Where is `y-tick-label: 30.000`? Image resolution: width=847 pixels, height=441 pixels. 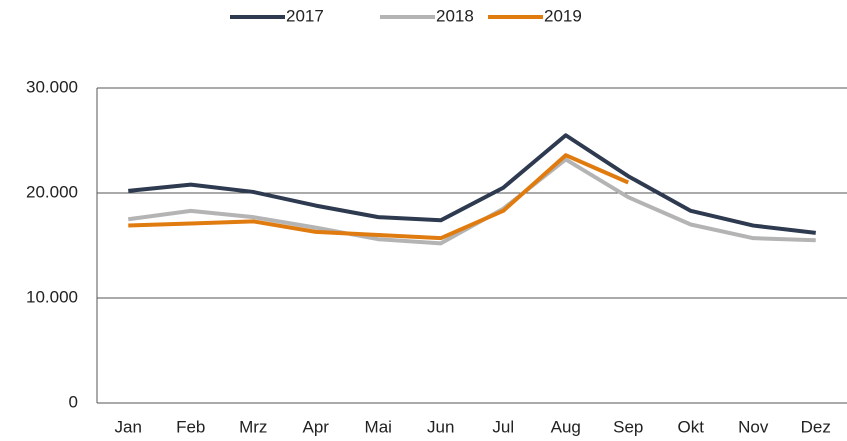
y-tick-label: 30.000 is located at coordinates (52, 86).